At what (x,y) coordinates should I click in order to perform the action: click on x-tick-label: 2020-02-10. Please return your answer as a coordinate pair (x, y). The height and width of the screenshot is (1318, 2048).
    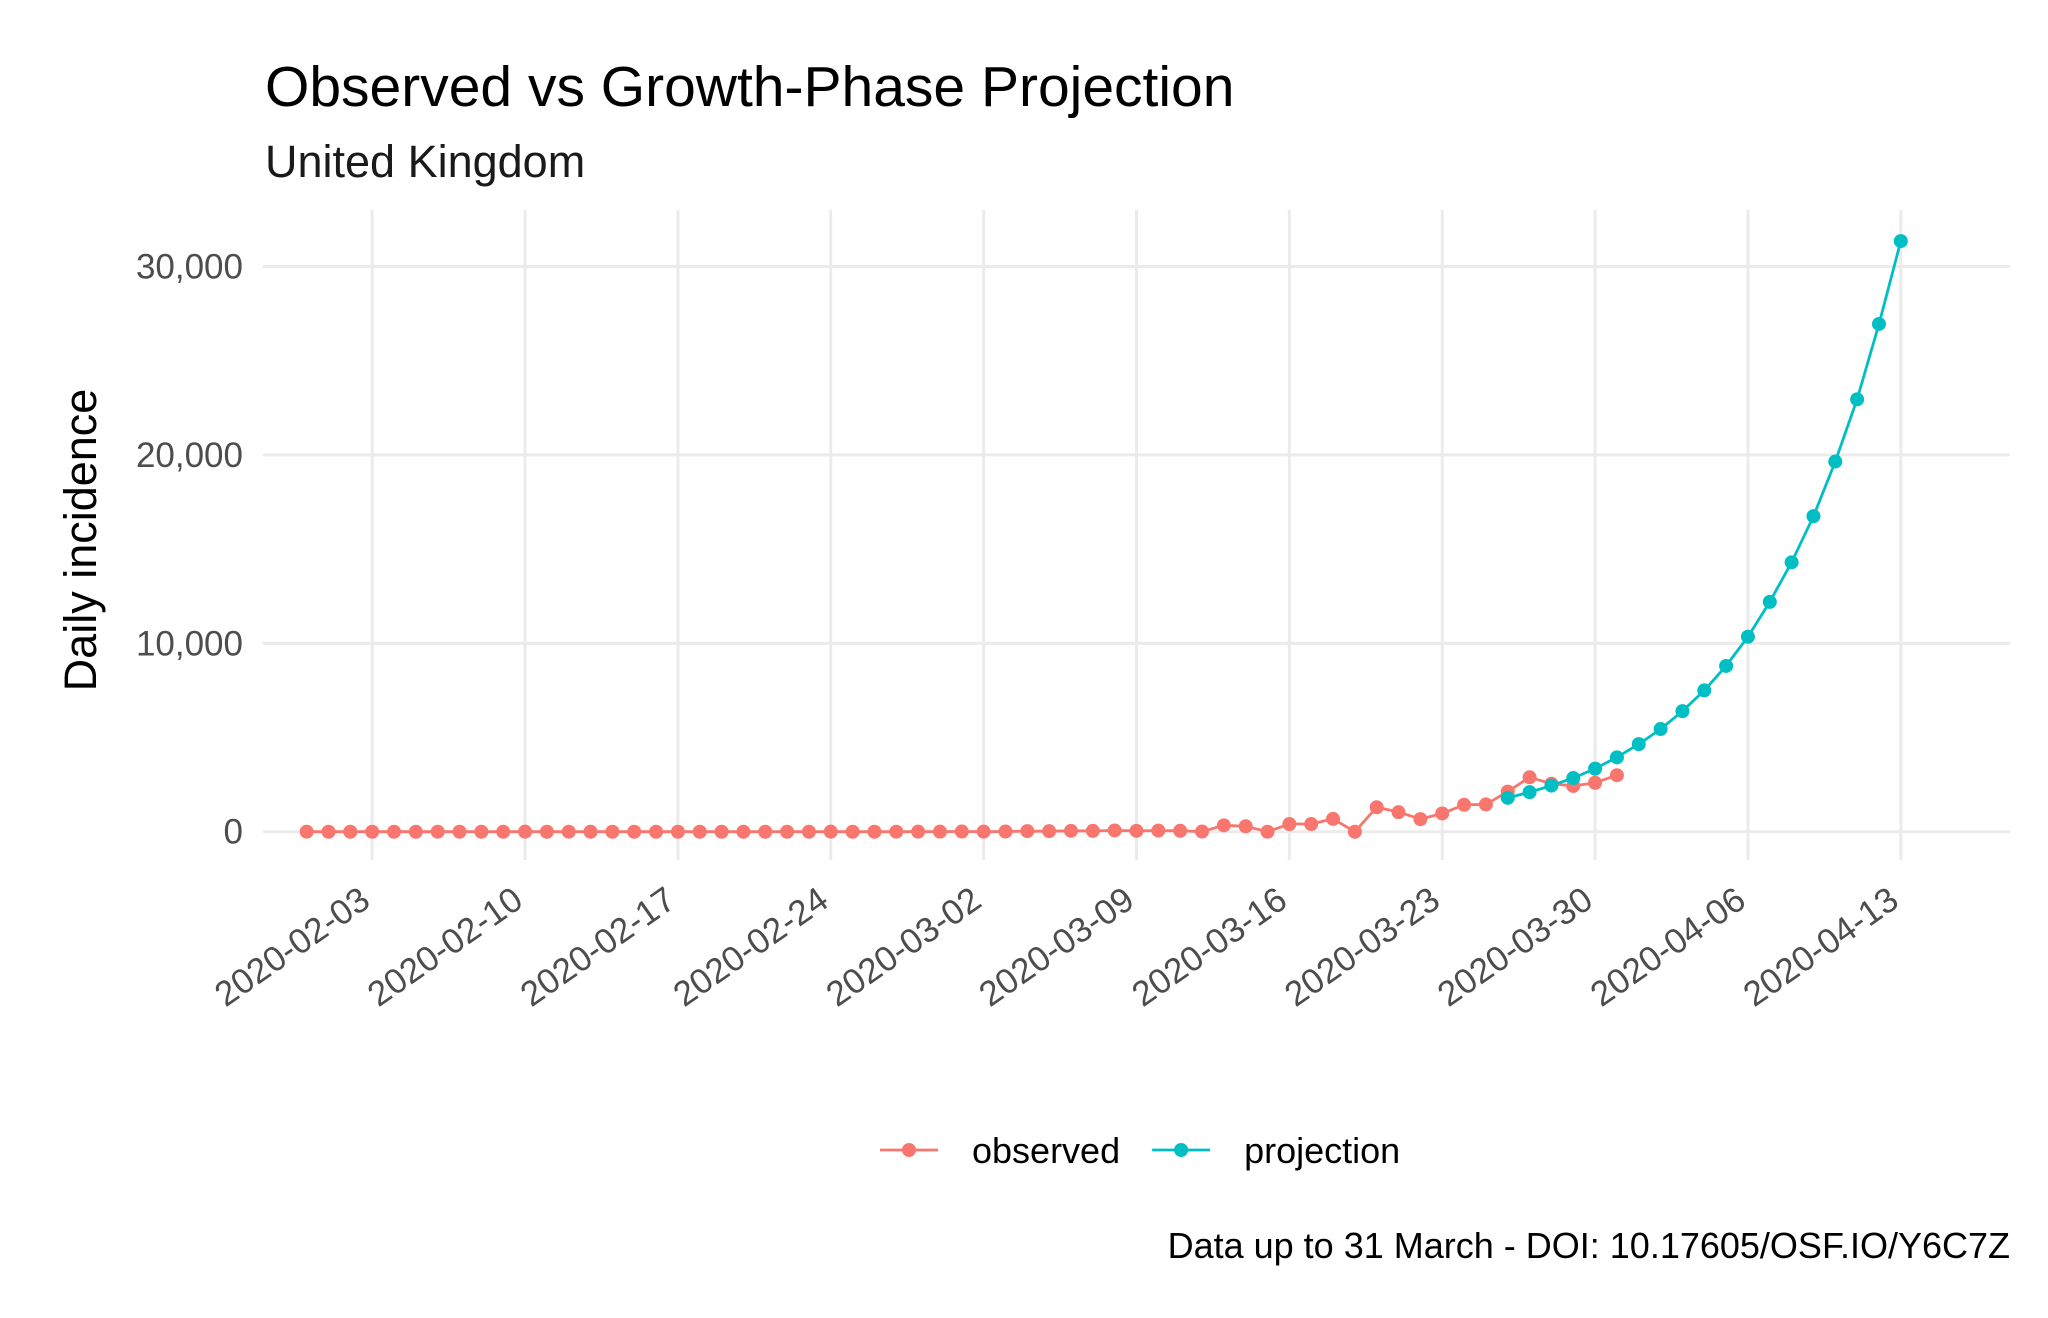
    Looking at the image, I should click on (445, 947).